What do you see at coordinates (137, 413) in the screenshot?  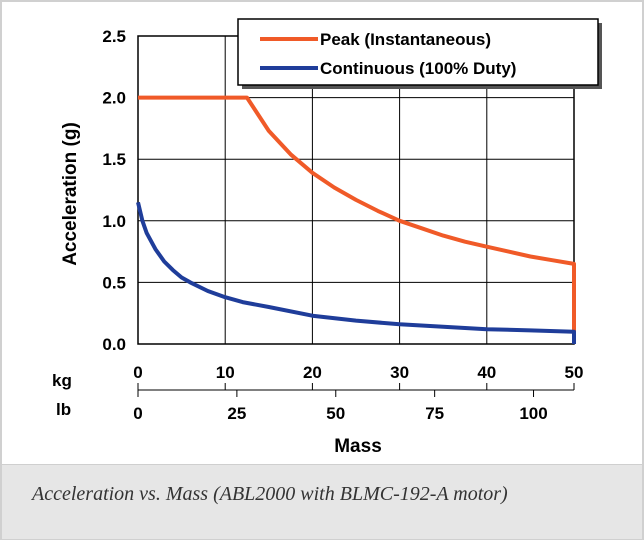 I see `lb-tick-label: 0` at bounding box center [137, 413].